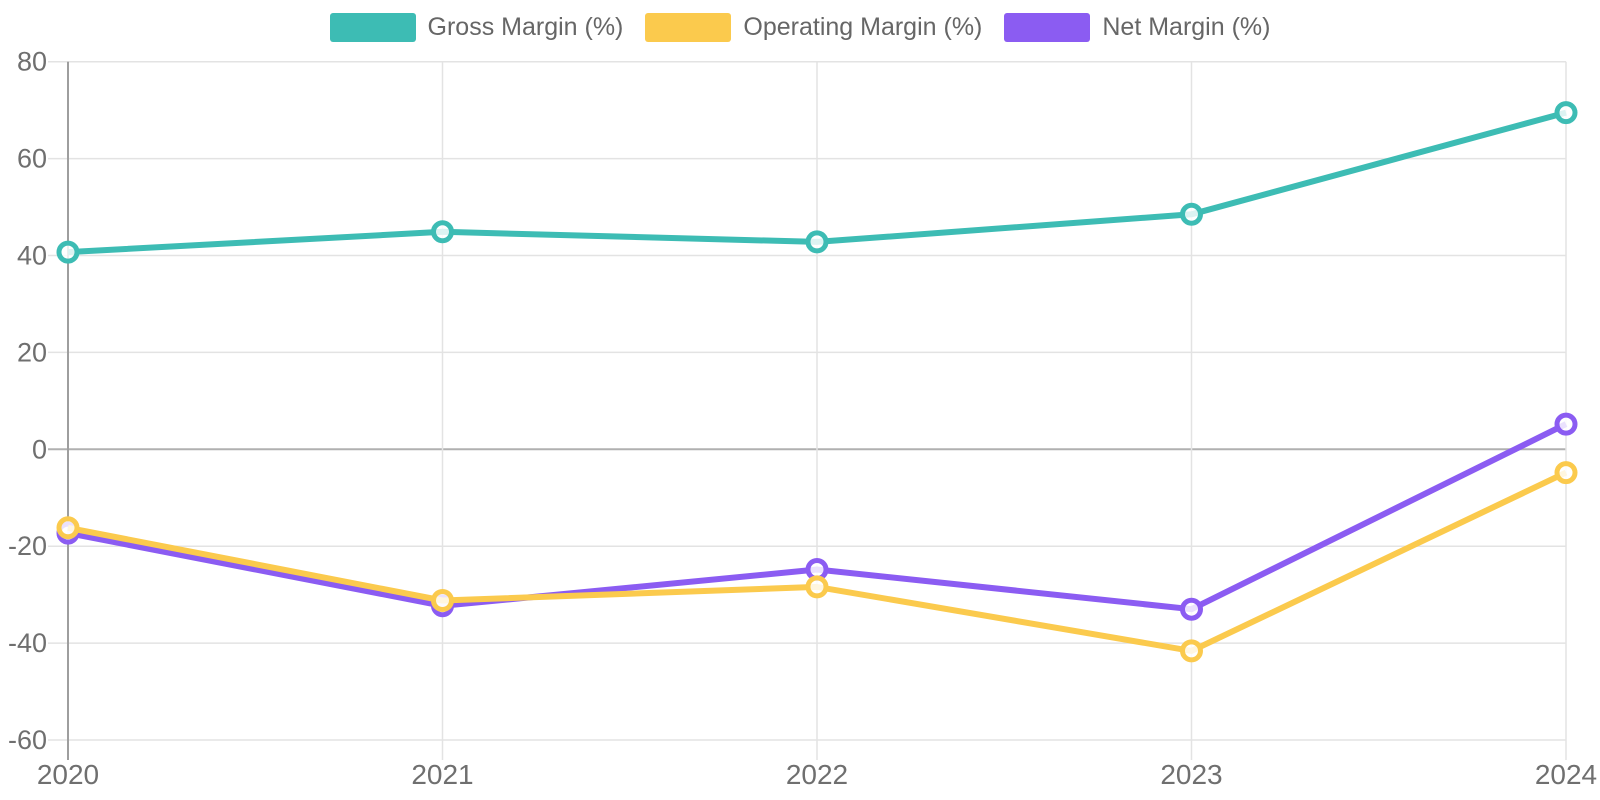  What do you see at coordinates (1186, 27) in the screenshot?
I see `legend-label-net-margin: Net Margin (%)` at bounding box center [1186, 27].